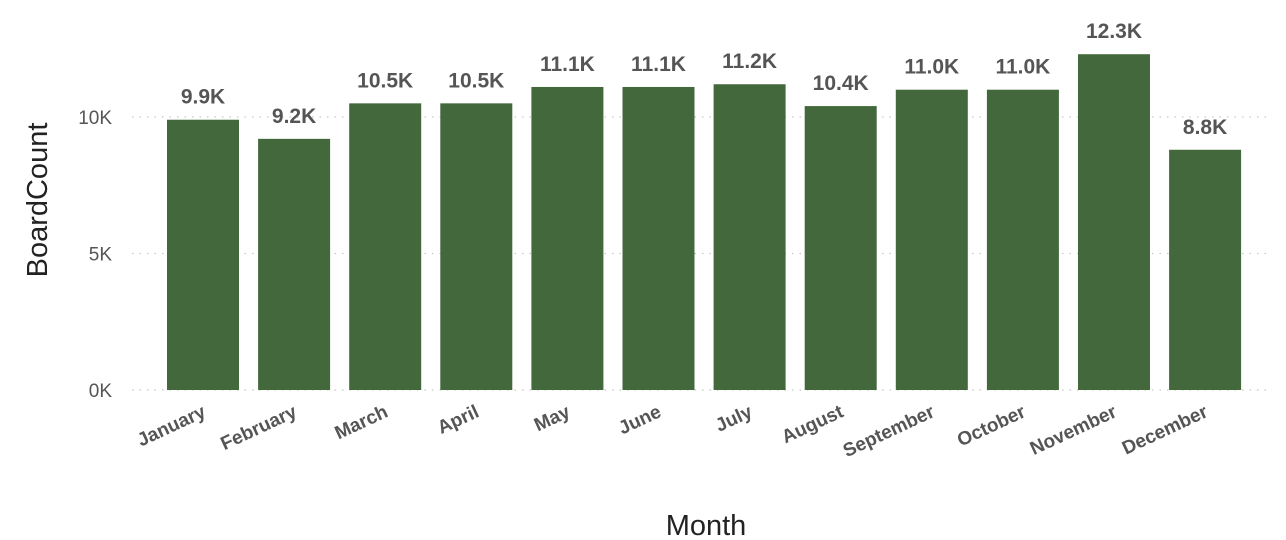  Describe the element at coordinates (1022, 67) in the screenshot. I see `data-label-october: 11.0K` at that location.